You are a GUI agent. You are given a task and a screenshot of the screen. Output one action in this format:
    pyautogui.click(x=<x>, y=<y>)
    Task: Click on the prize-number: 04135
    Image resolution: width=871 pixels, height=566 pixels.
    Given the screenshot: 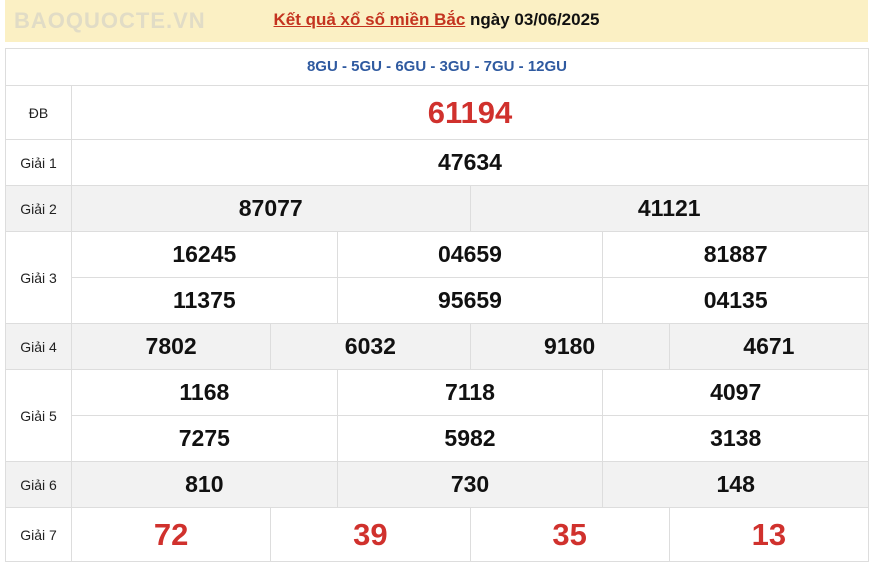 What is the action you would take?
    pyautogui.click(x=736, y=300)
    